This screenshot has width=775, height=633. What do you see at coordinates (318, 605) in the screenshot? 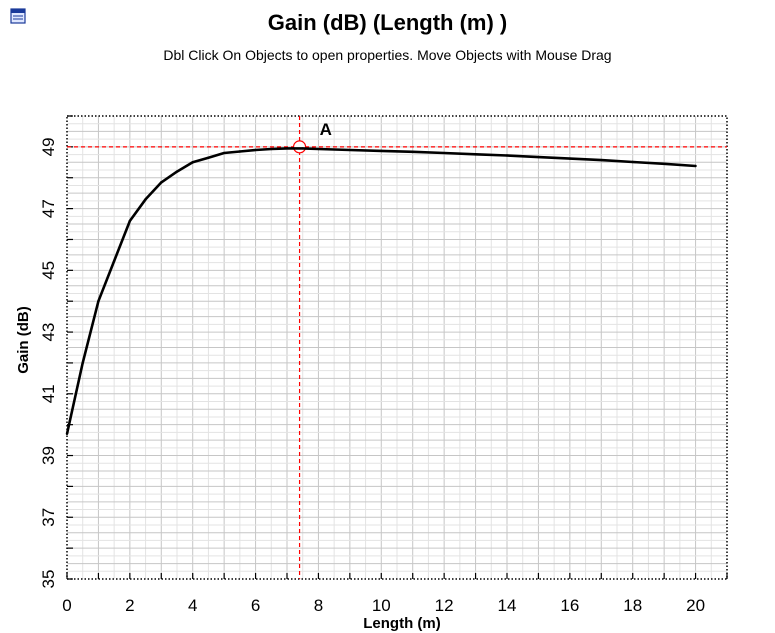
I see `x-tick-label: 8` at bounding box center [318, 605].